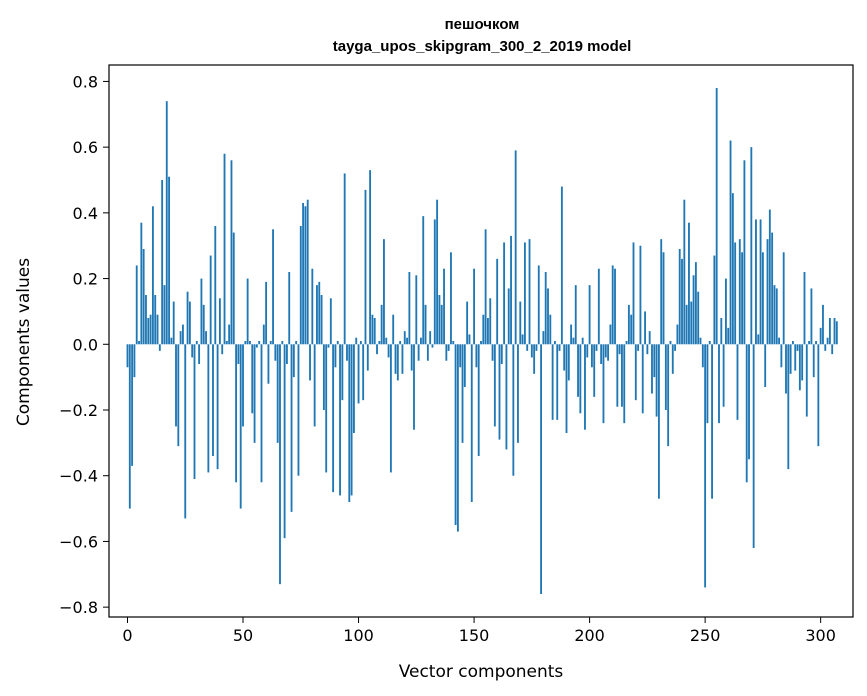 This screenshot has width=867, height=696. I want to click on x-axis-label: Vector components, so click(481, 672).